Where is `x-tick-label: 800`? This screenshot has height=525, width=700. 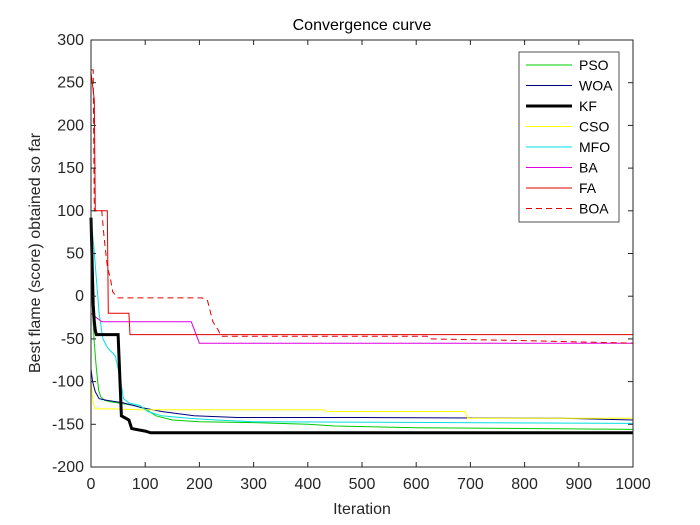
x-tick-label: 800 is located at coordinates (524, 484).